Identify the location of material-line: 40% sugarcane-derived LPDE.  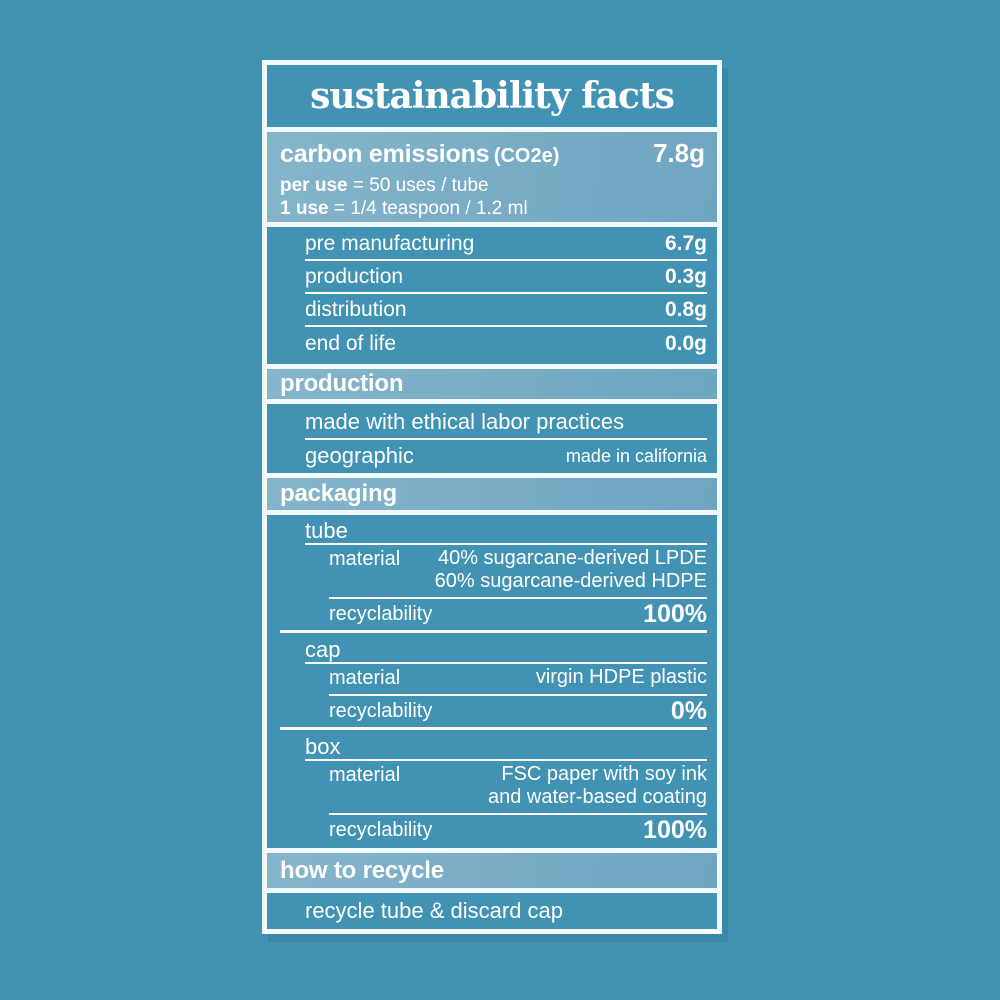
(572, 558).